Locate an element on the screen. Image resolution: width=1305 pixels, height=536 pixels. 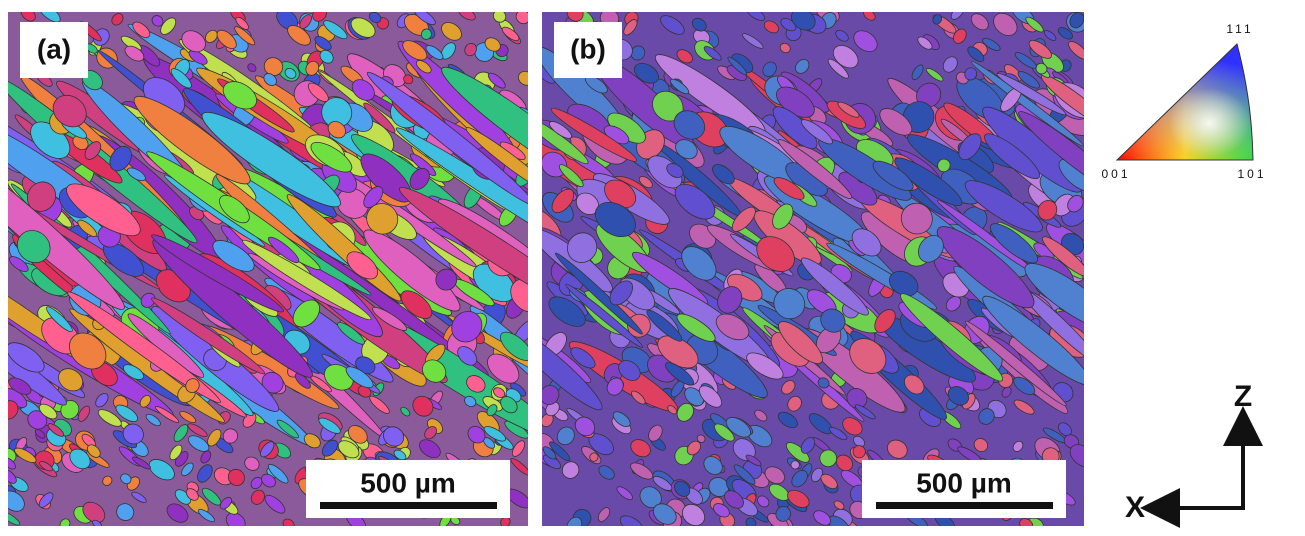
ipf-label: 101 is located at coordinates (1251, 174).